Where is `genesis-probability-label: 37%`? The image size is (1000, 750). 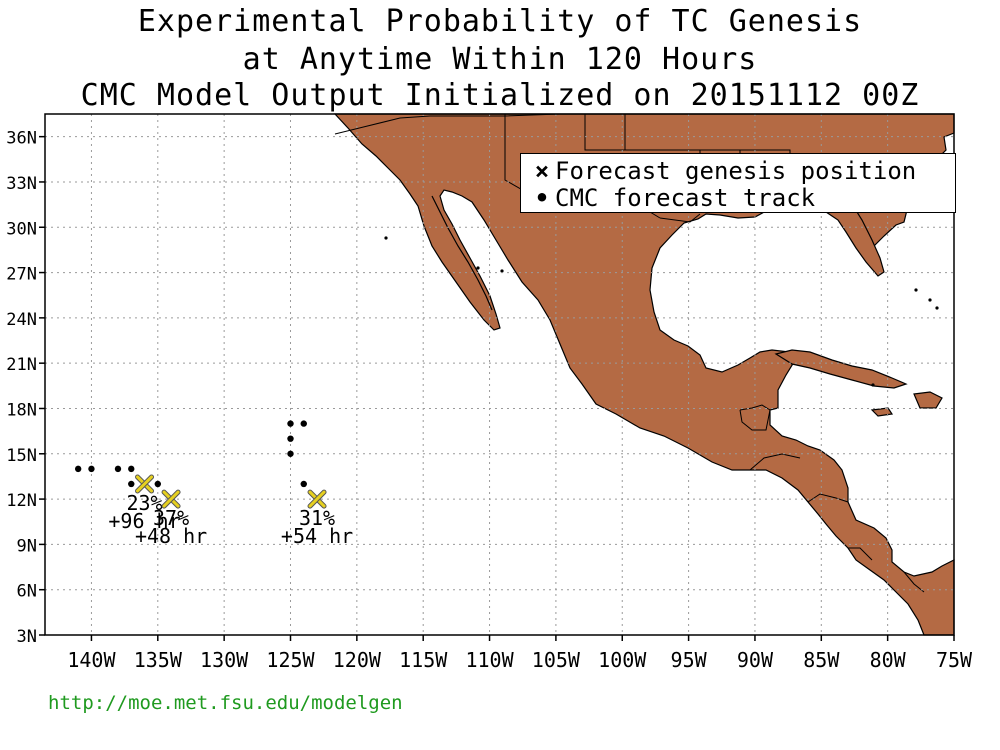
genesis-probability-label: 37% is located at coordinates (171, 518).